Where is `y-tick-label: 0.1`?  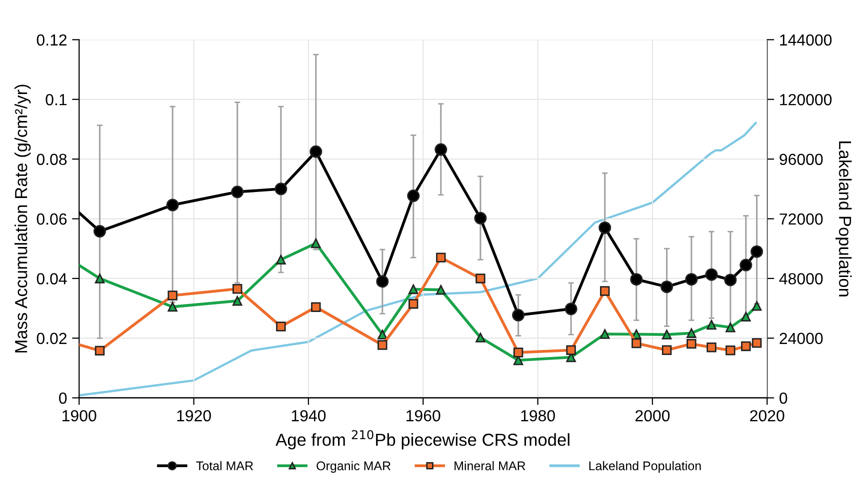 y-tick-label: 0.1 is located at coordinates (56, 100).